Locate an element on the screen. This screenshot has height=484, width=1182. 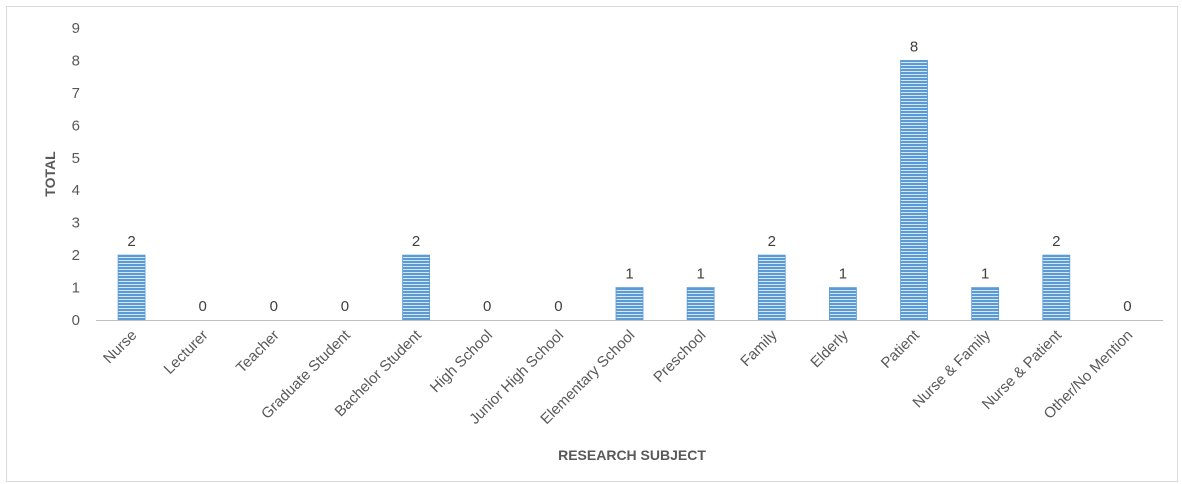
y-tick-label: 9 is located at coordinates (76, 28).